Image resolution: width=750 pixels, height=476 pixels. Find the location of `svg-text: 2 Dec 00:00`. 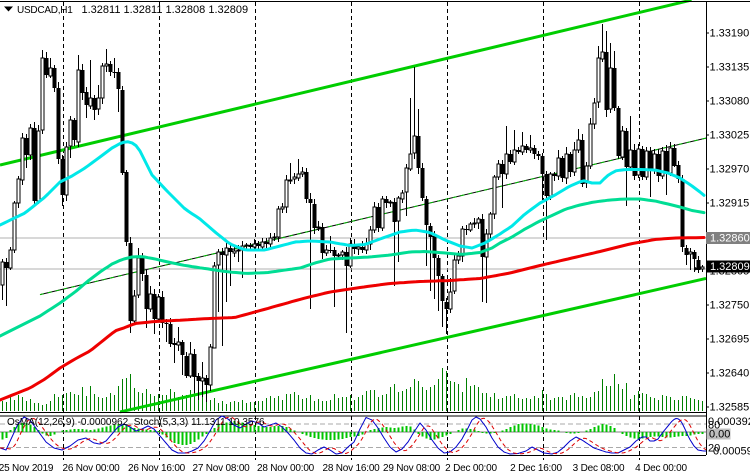

svg-text: 2 Dec 00:00 is located at coordinates (471, 468).